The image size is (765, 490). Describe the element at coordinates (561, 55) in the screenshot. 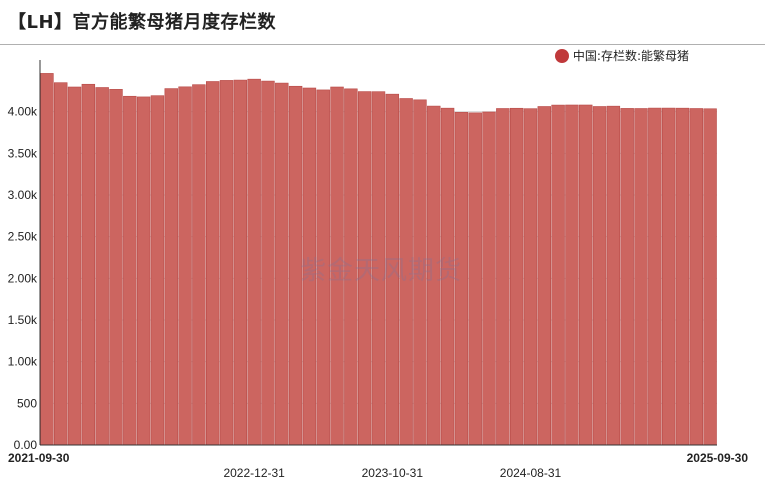

I see `legend-marker-icon` at that location.